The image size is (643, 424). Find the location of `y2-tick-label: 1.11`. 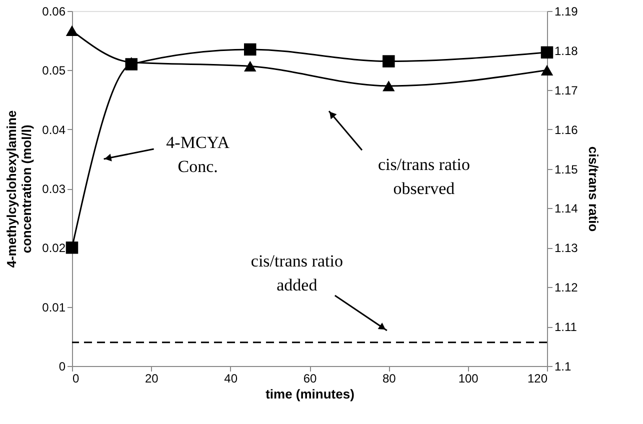

y2-tick-label: 1.11 is located at coordinates (566, 327).